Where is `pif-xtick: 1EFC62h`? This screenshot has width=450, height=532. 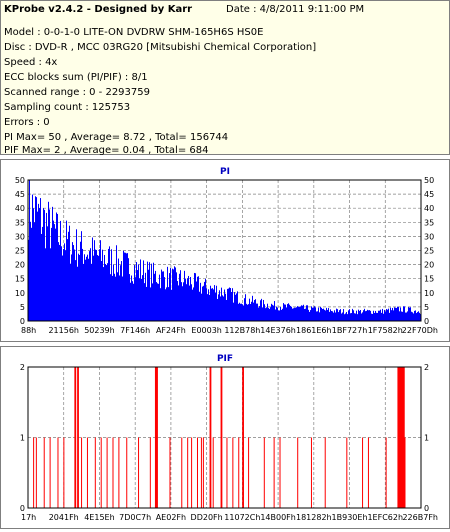
pif-xtick: 1EFC62h is located at coordinates (385, 517).